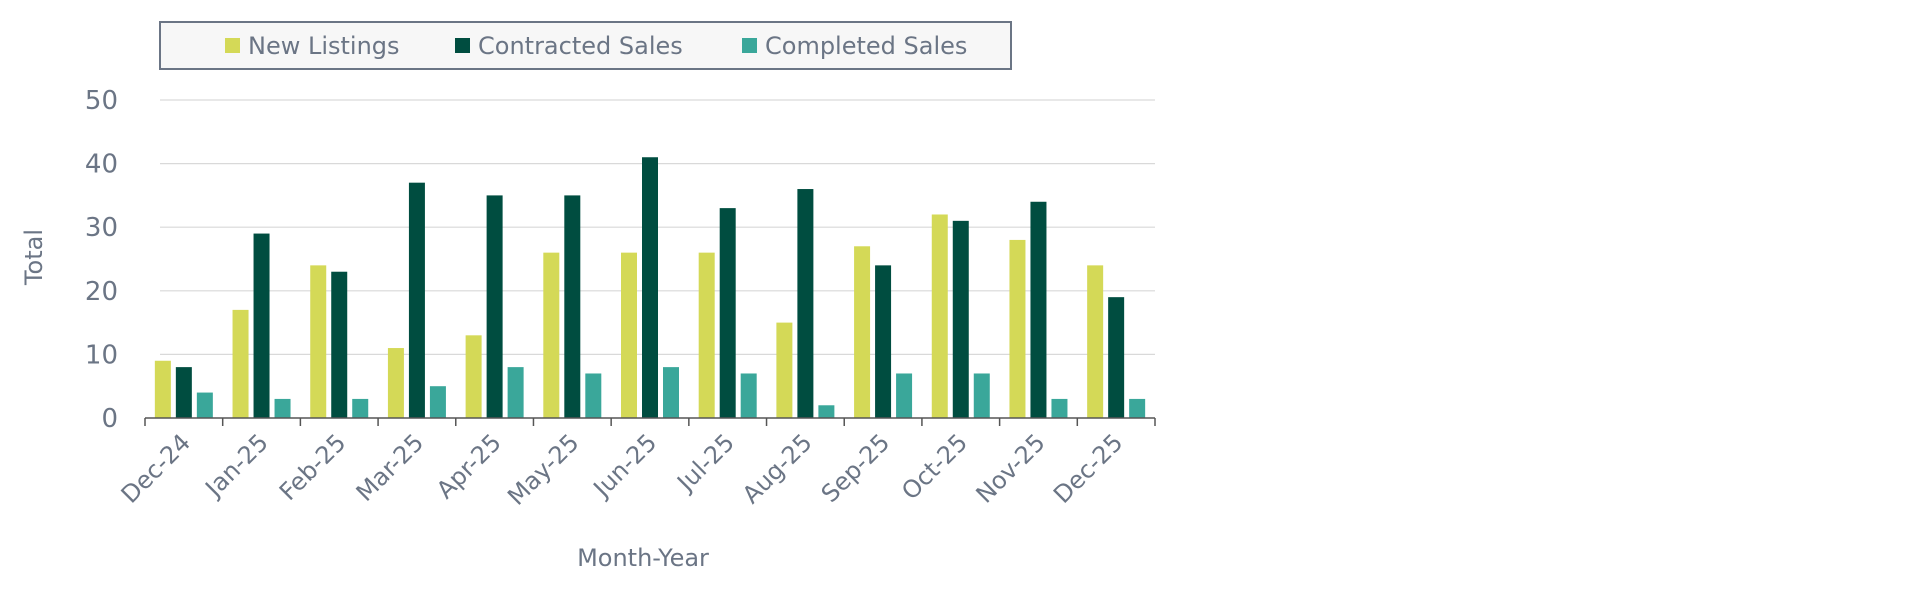  What do you see at coordinates (643, 558) in the screenshot?
I see `x-axis-title: Month-Year` at bounding box center [643, 558].